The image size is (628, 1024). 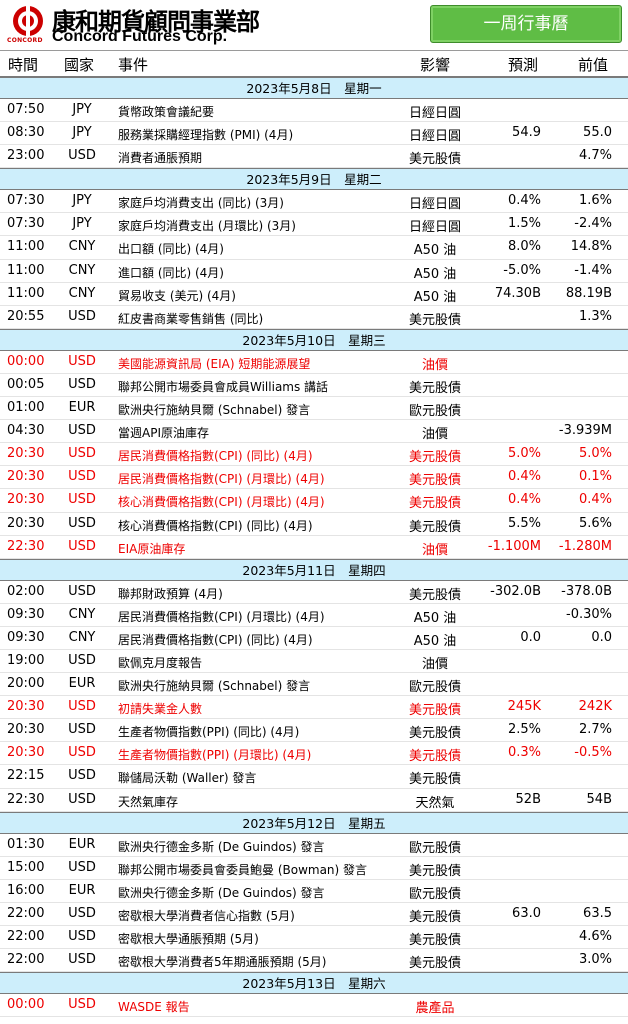 What do you see at coordinates (514, 546) in the screenshot?
I see `event-forecast: -1.100M` at bounding box center [514, 546].